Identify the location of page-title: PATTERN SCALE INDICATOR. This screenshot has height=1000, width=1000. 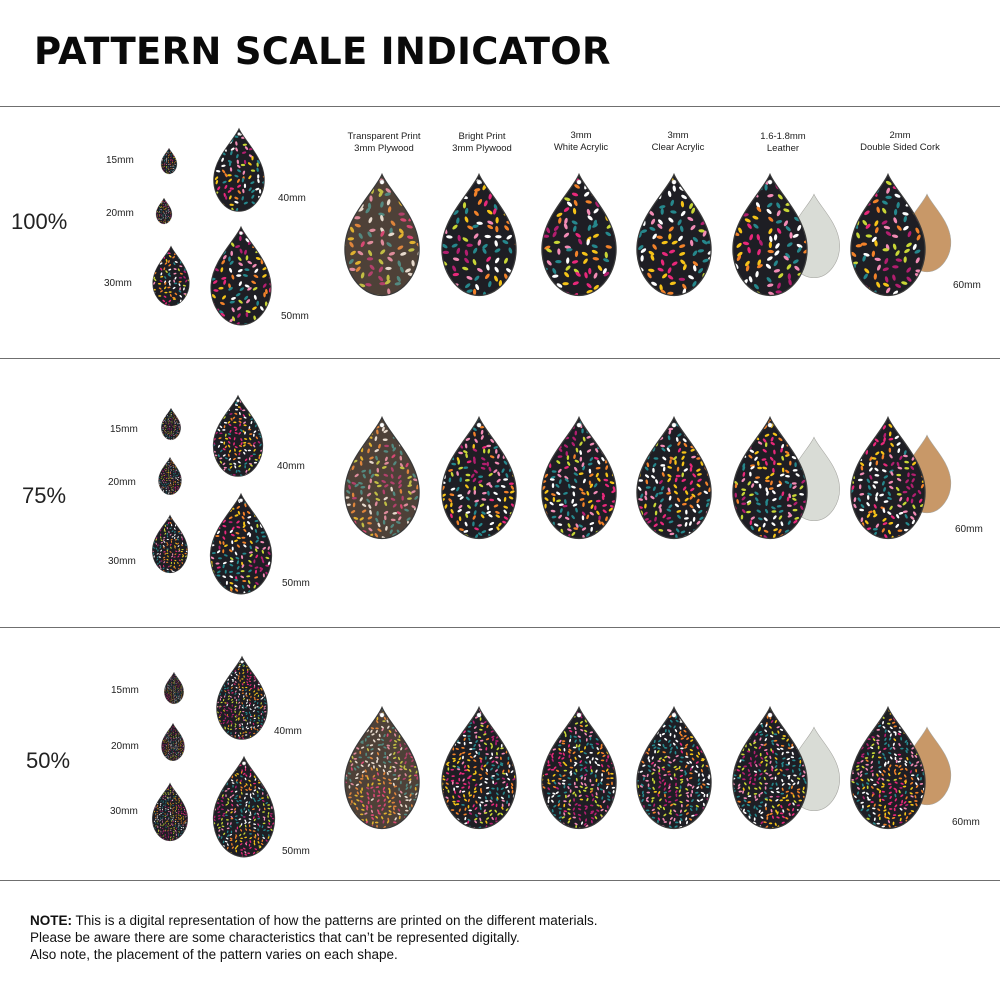
(322, 51).